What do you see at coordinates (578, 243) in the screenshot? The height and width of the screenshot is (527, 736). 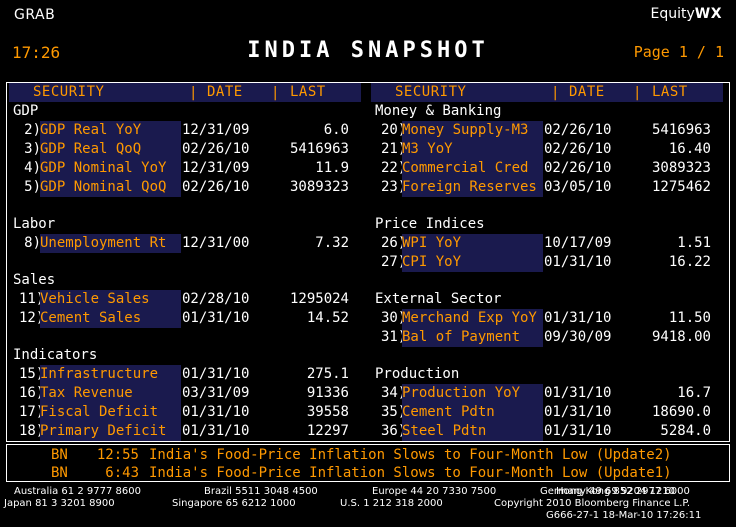 I see `date-cell: 10/17/09` at bounding box center [578, 243].